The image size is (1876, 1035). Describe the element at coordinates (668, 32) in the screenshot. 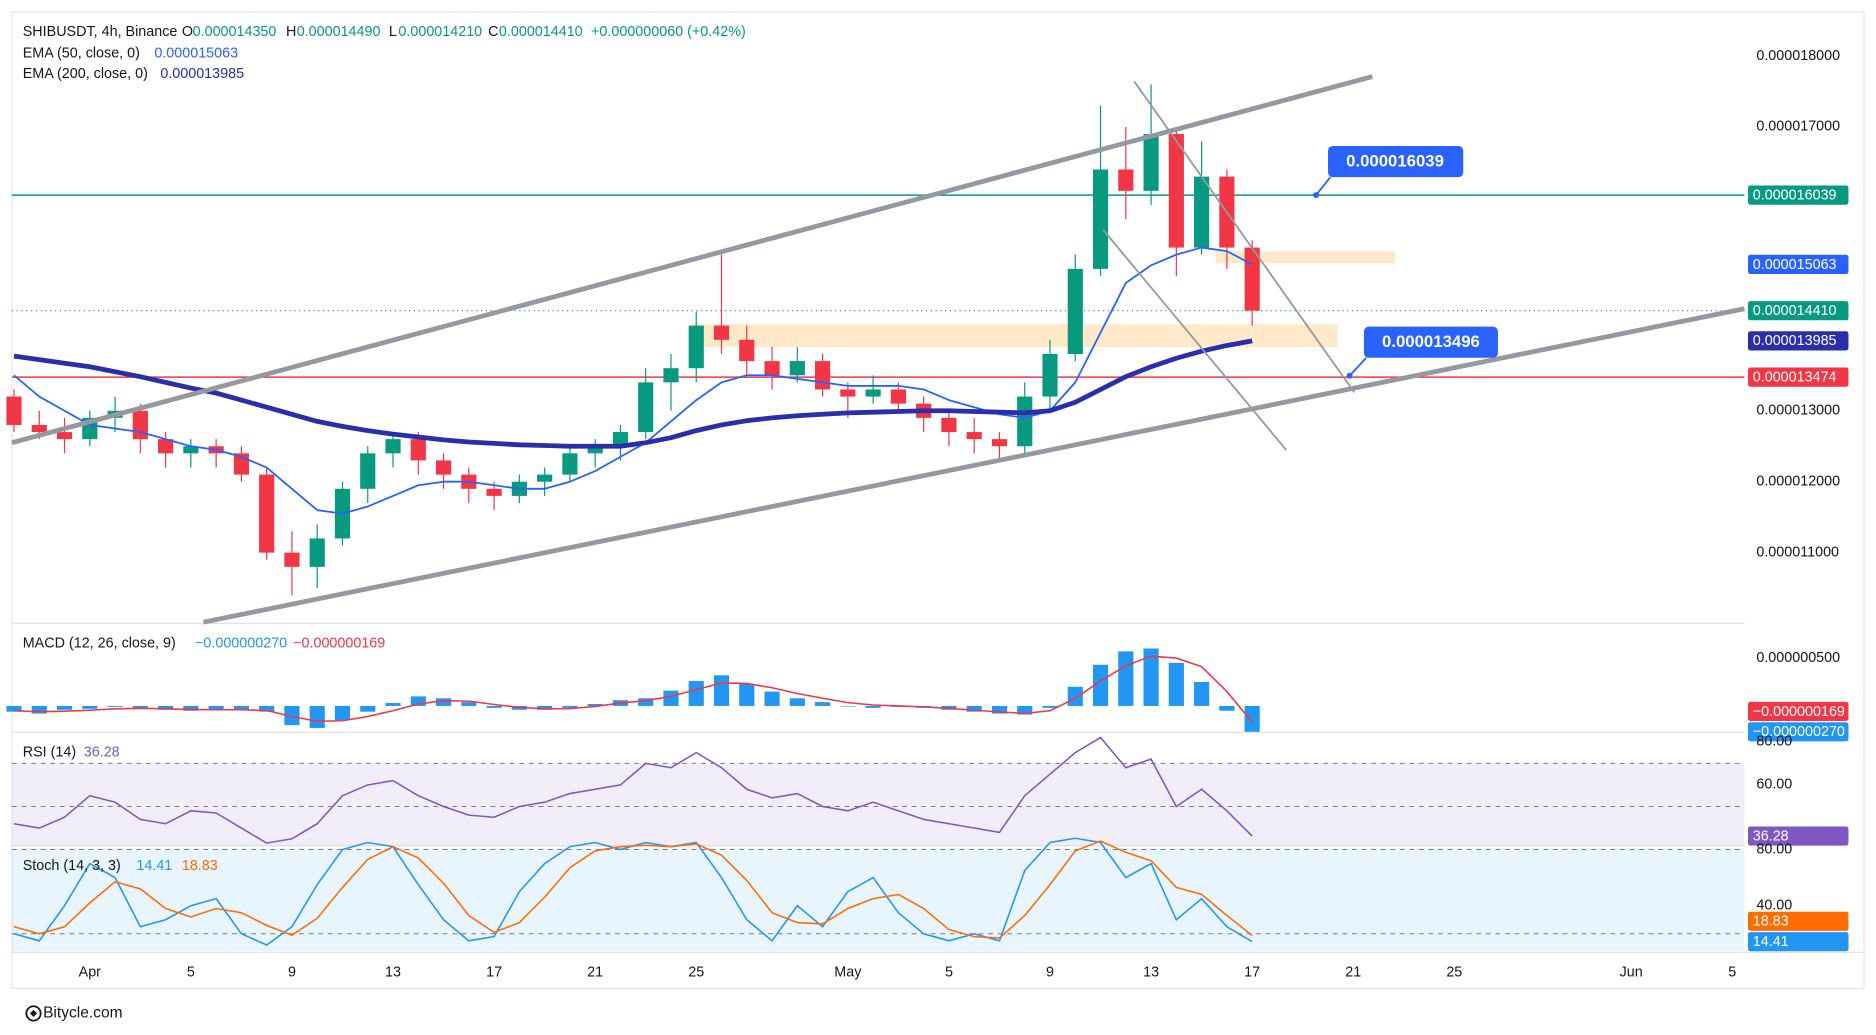

I see `ohlc-change: +0.000000060 (+0.42%)` at that location.